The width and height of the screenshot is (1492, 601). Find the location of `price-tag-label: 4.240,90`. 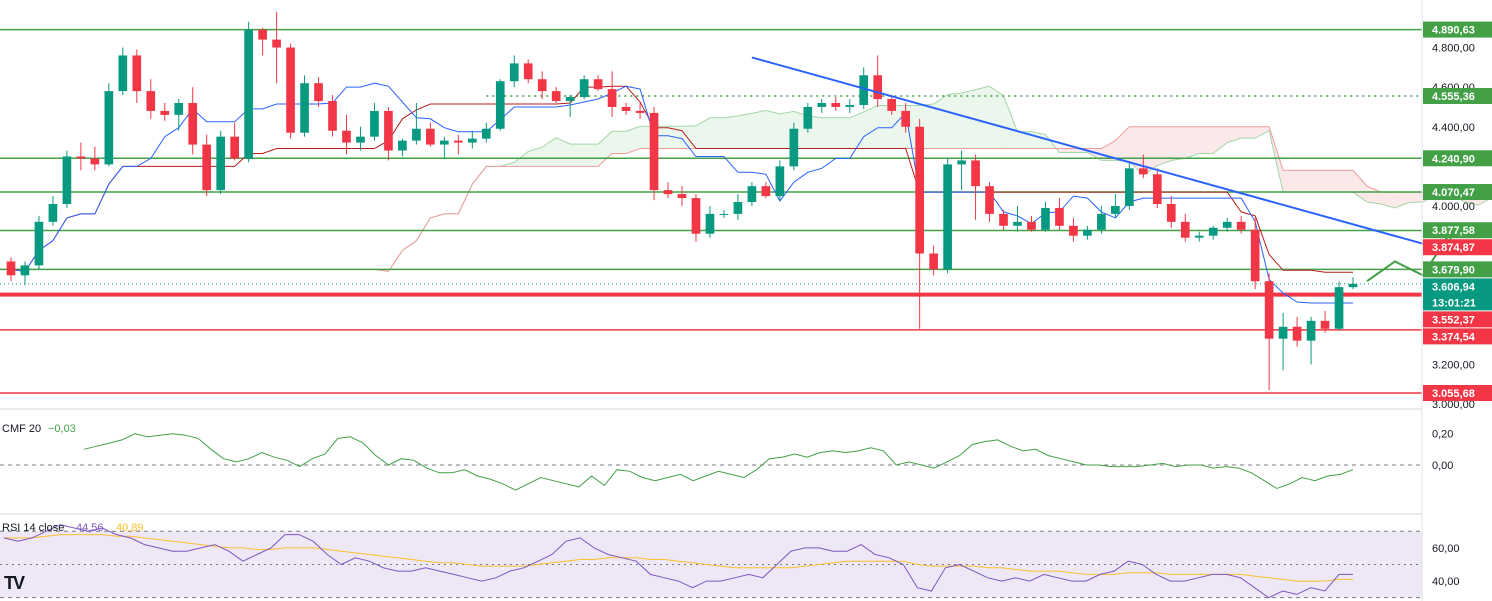

price-tag-label: 4.240,90 is located at coordinates (1453, 159).